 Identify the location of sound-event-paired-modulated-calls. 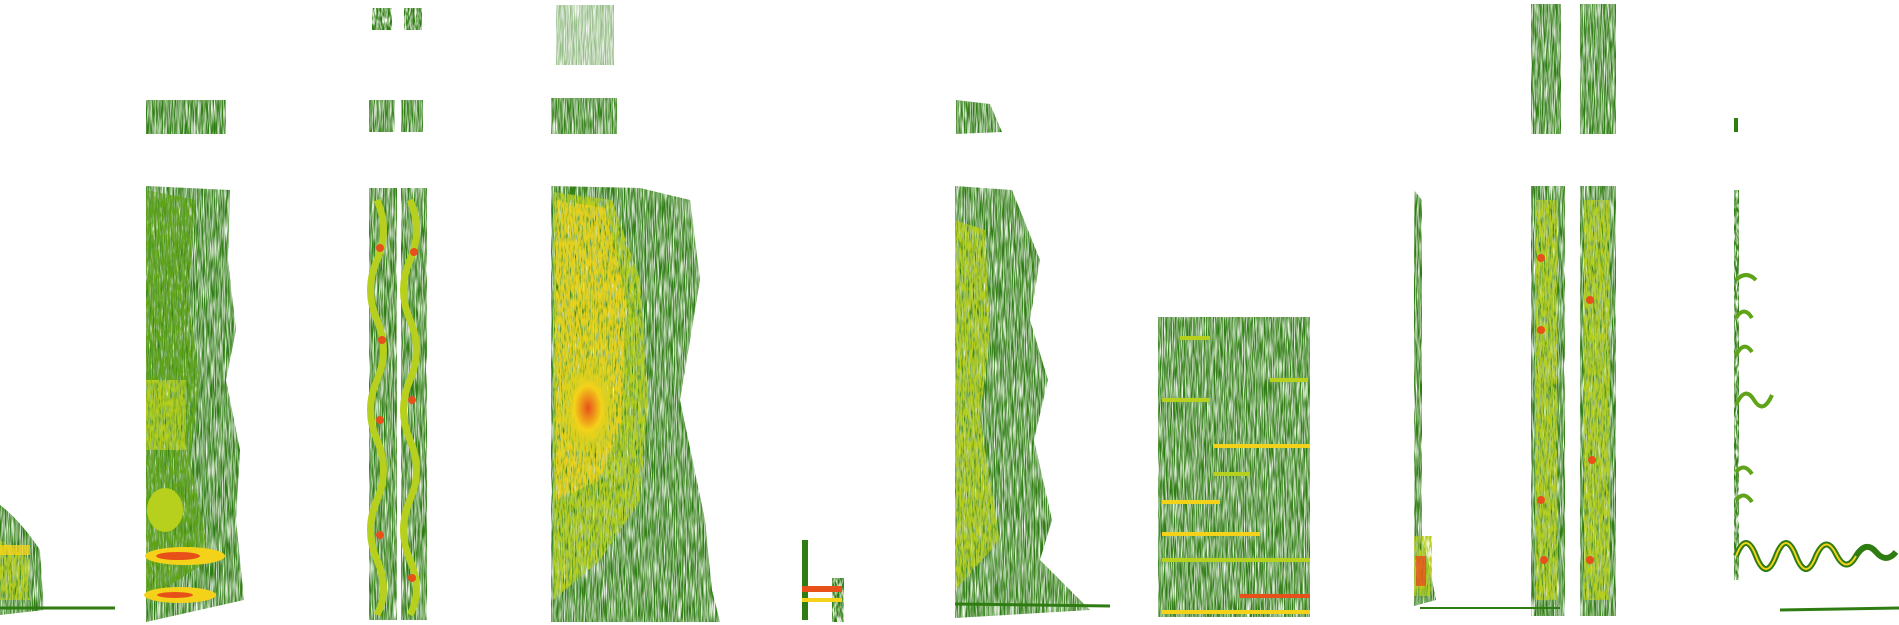
(397, 314).